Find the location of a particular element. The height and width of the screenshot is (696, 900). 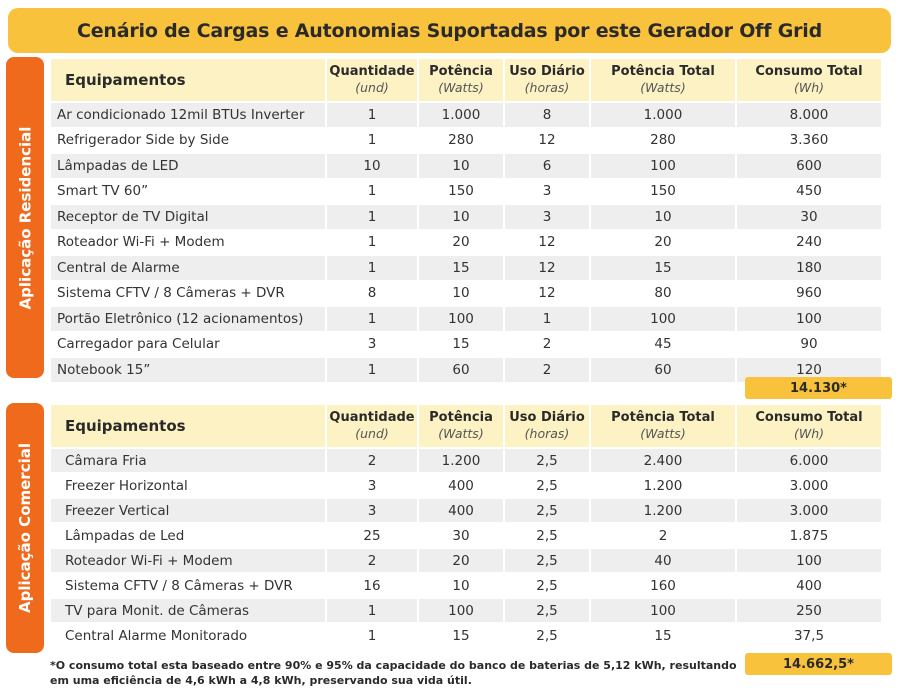

cell-consumo-total: 37,5 is located at coordinates (809, 635).